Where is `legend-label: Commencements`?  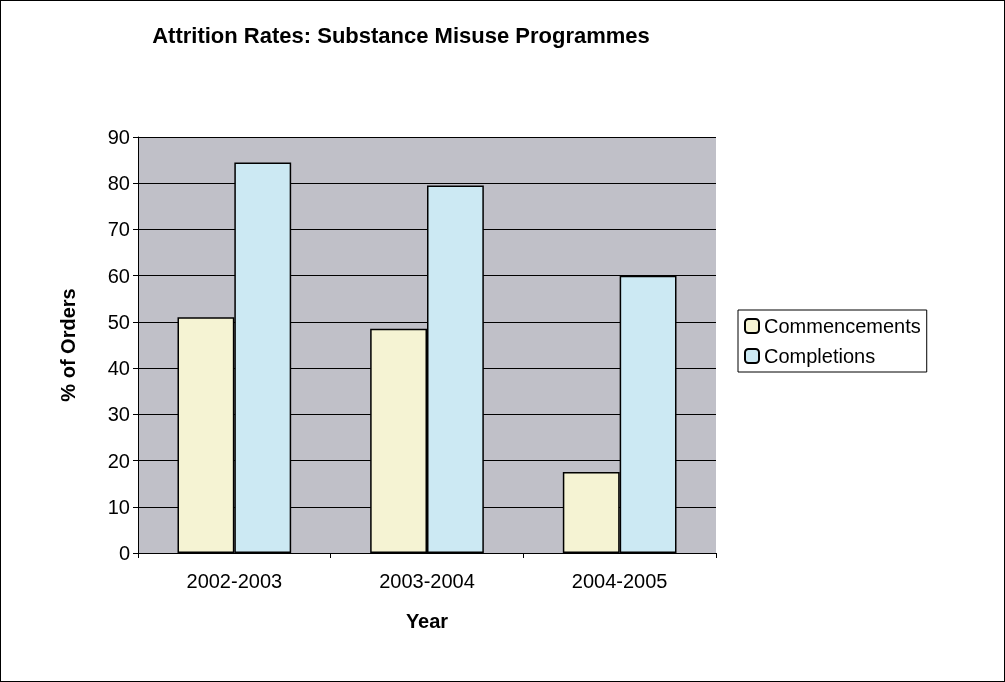 legend-label: Commencements is located at coordinates (842, 326).